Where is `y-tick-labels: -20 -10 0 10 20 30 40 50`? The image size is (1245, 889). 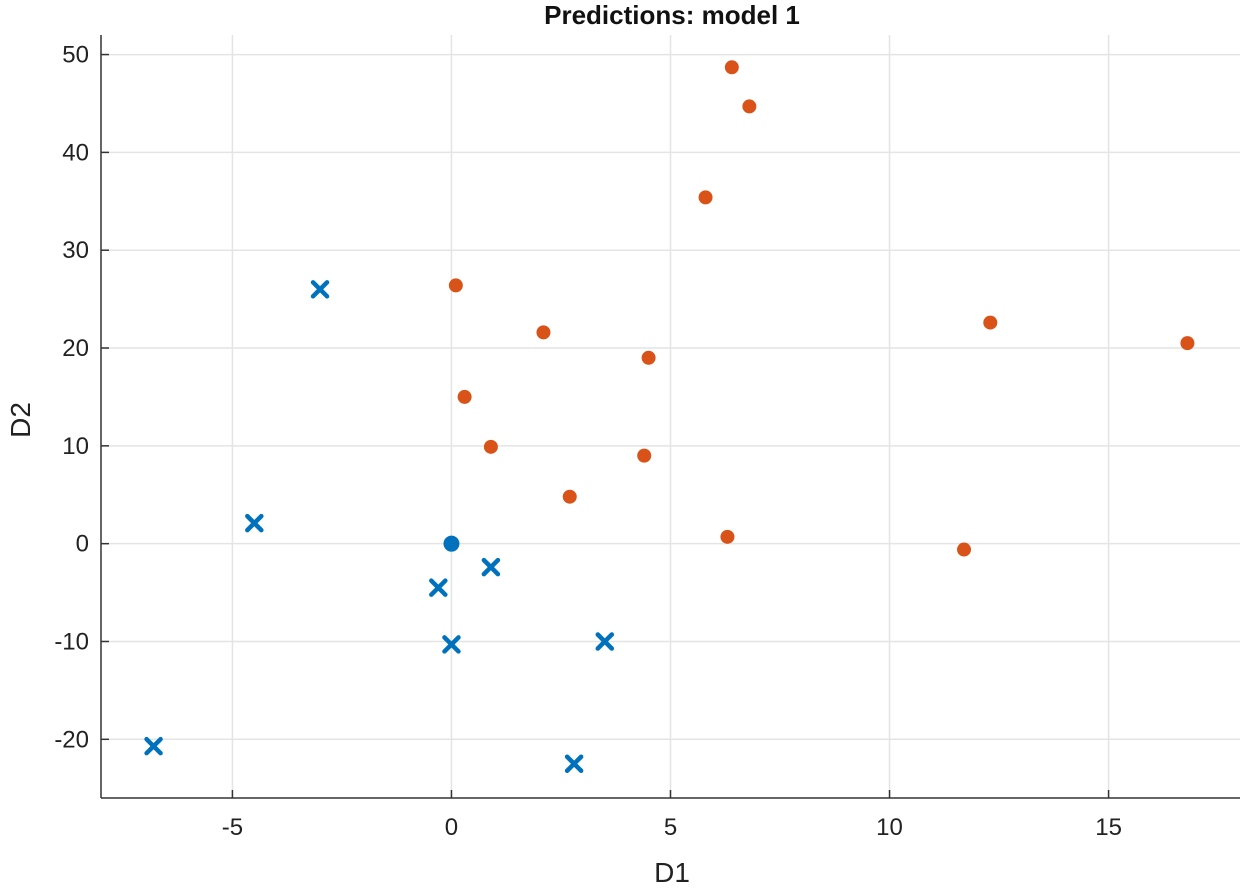
y-tick-labels: -20 -10 0 10 20 30 40 50 is located at coordinates (71, 398).